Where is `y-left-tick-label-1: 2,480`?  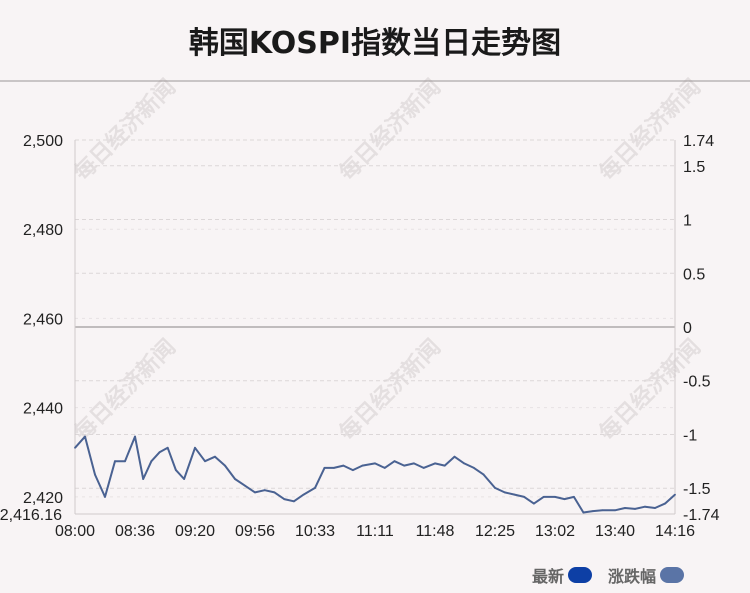 y-left-tick-label-1: 2,480 is located at coordinates (43, 230).